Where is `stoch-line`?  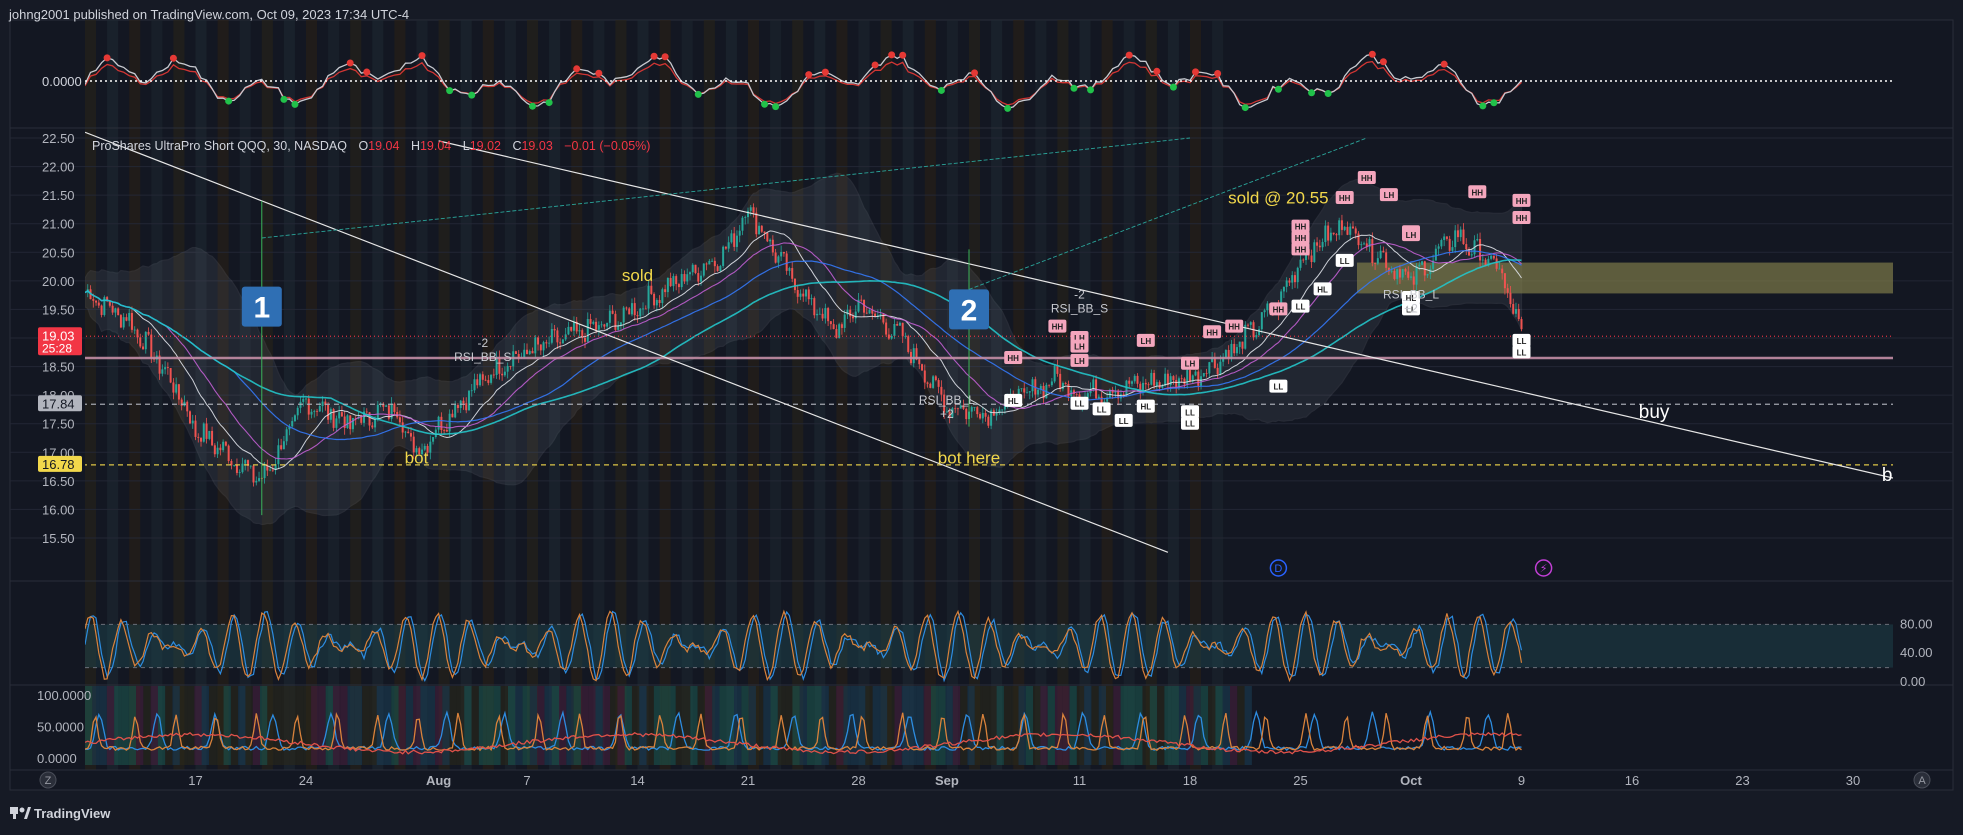 stoch-line is located at coordinates (804, 646).